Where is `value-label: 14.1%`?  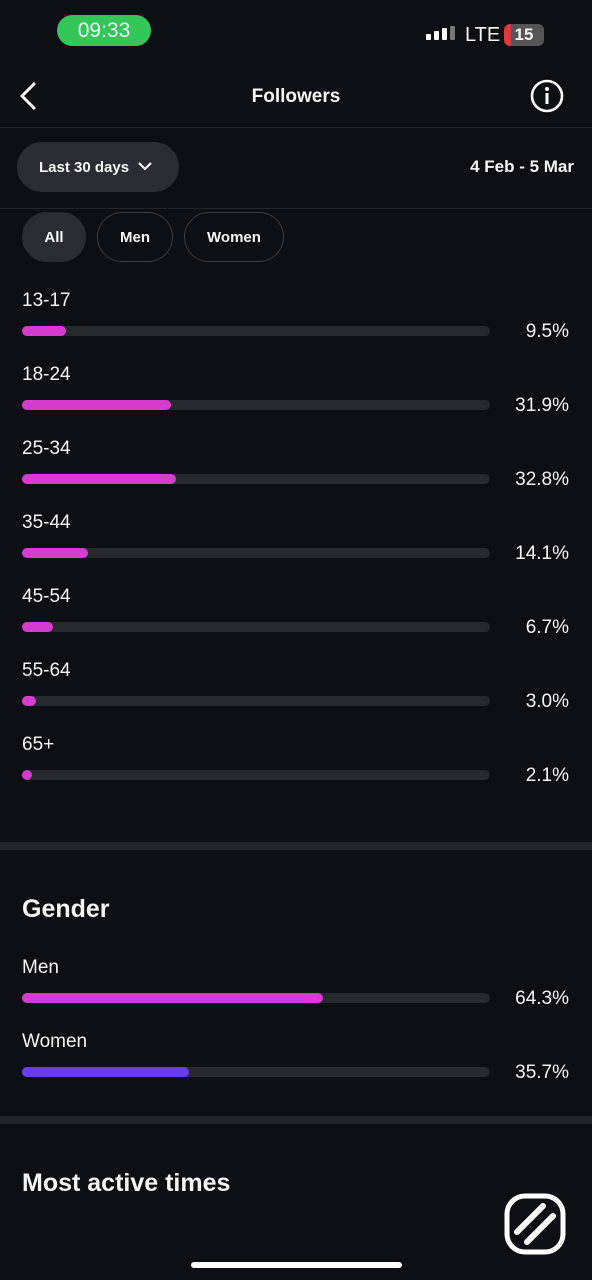 value-label: 14.1% is located at coordinates (542, 553).